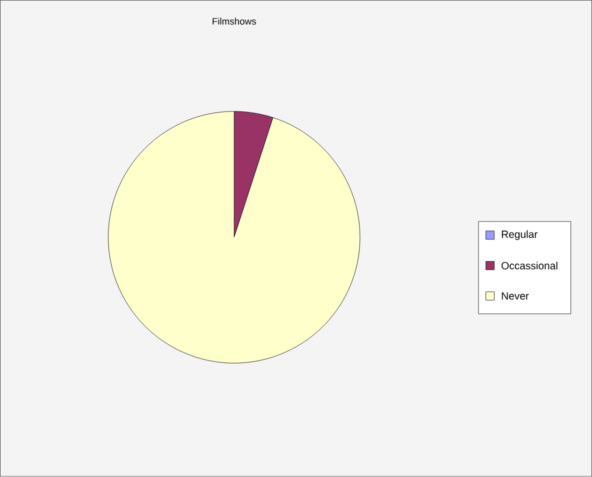 Image resolution: width=592 pixels, height=477 pixels. I want to click on chart-title: Filmshows, so click(234, 21).